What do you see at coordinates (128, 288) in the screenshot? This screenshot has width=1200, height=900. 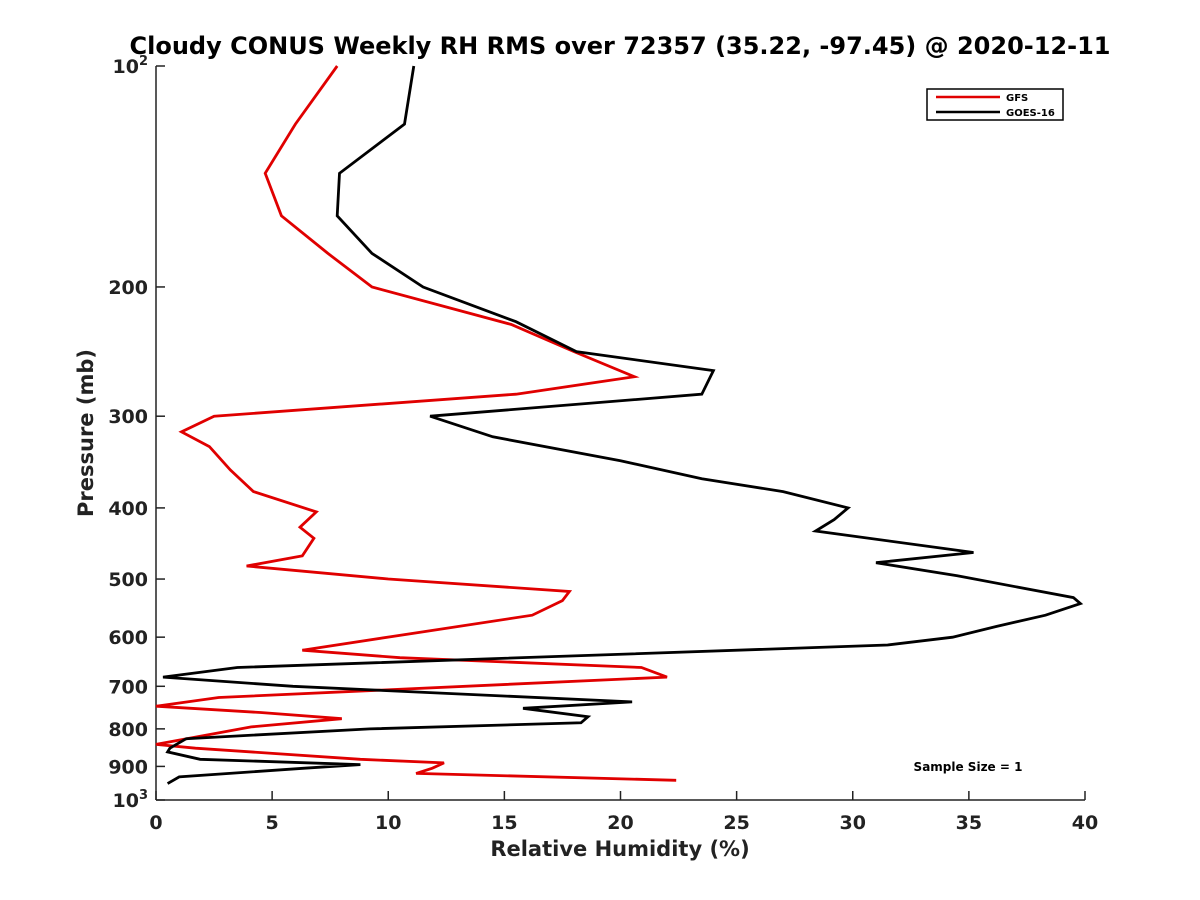 I see `y-tick-label: 200` at bounding box center [128, 288].